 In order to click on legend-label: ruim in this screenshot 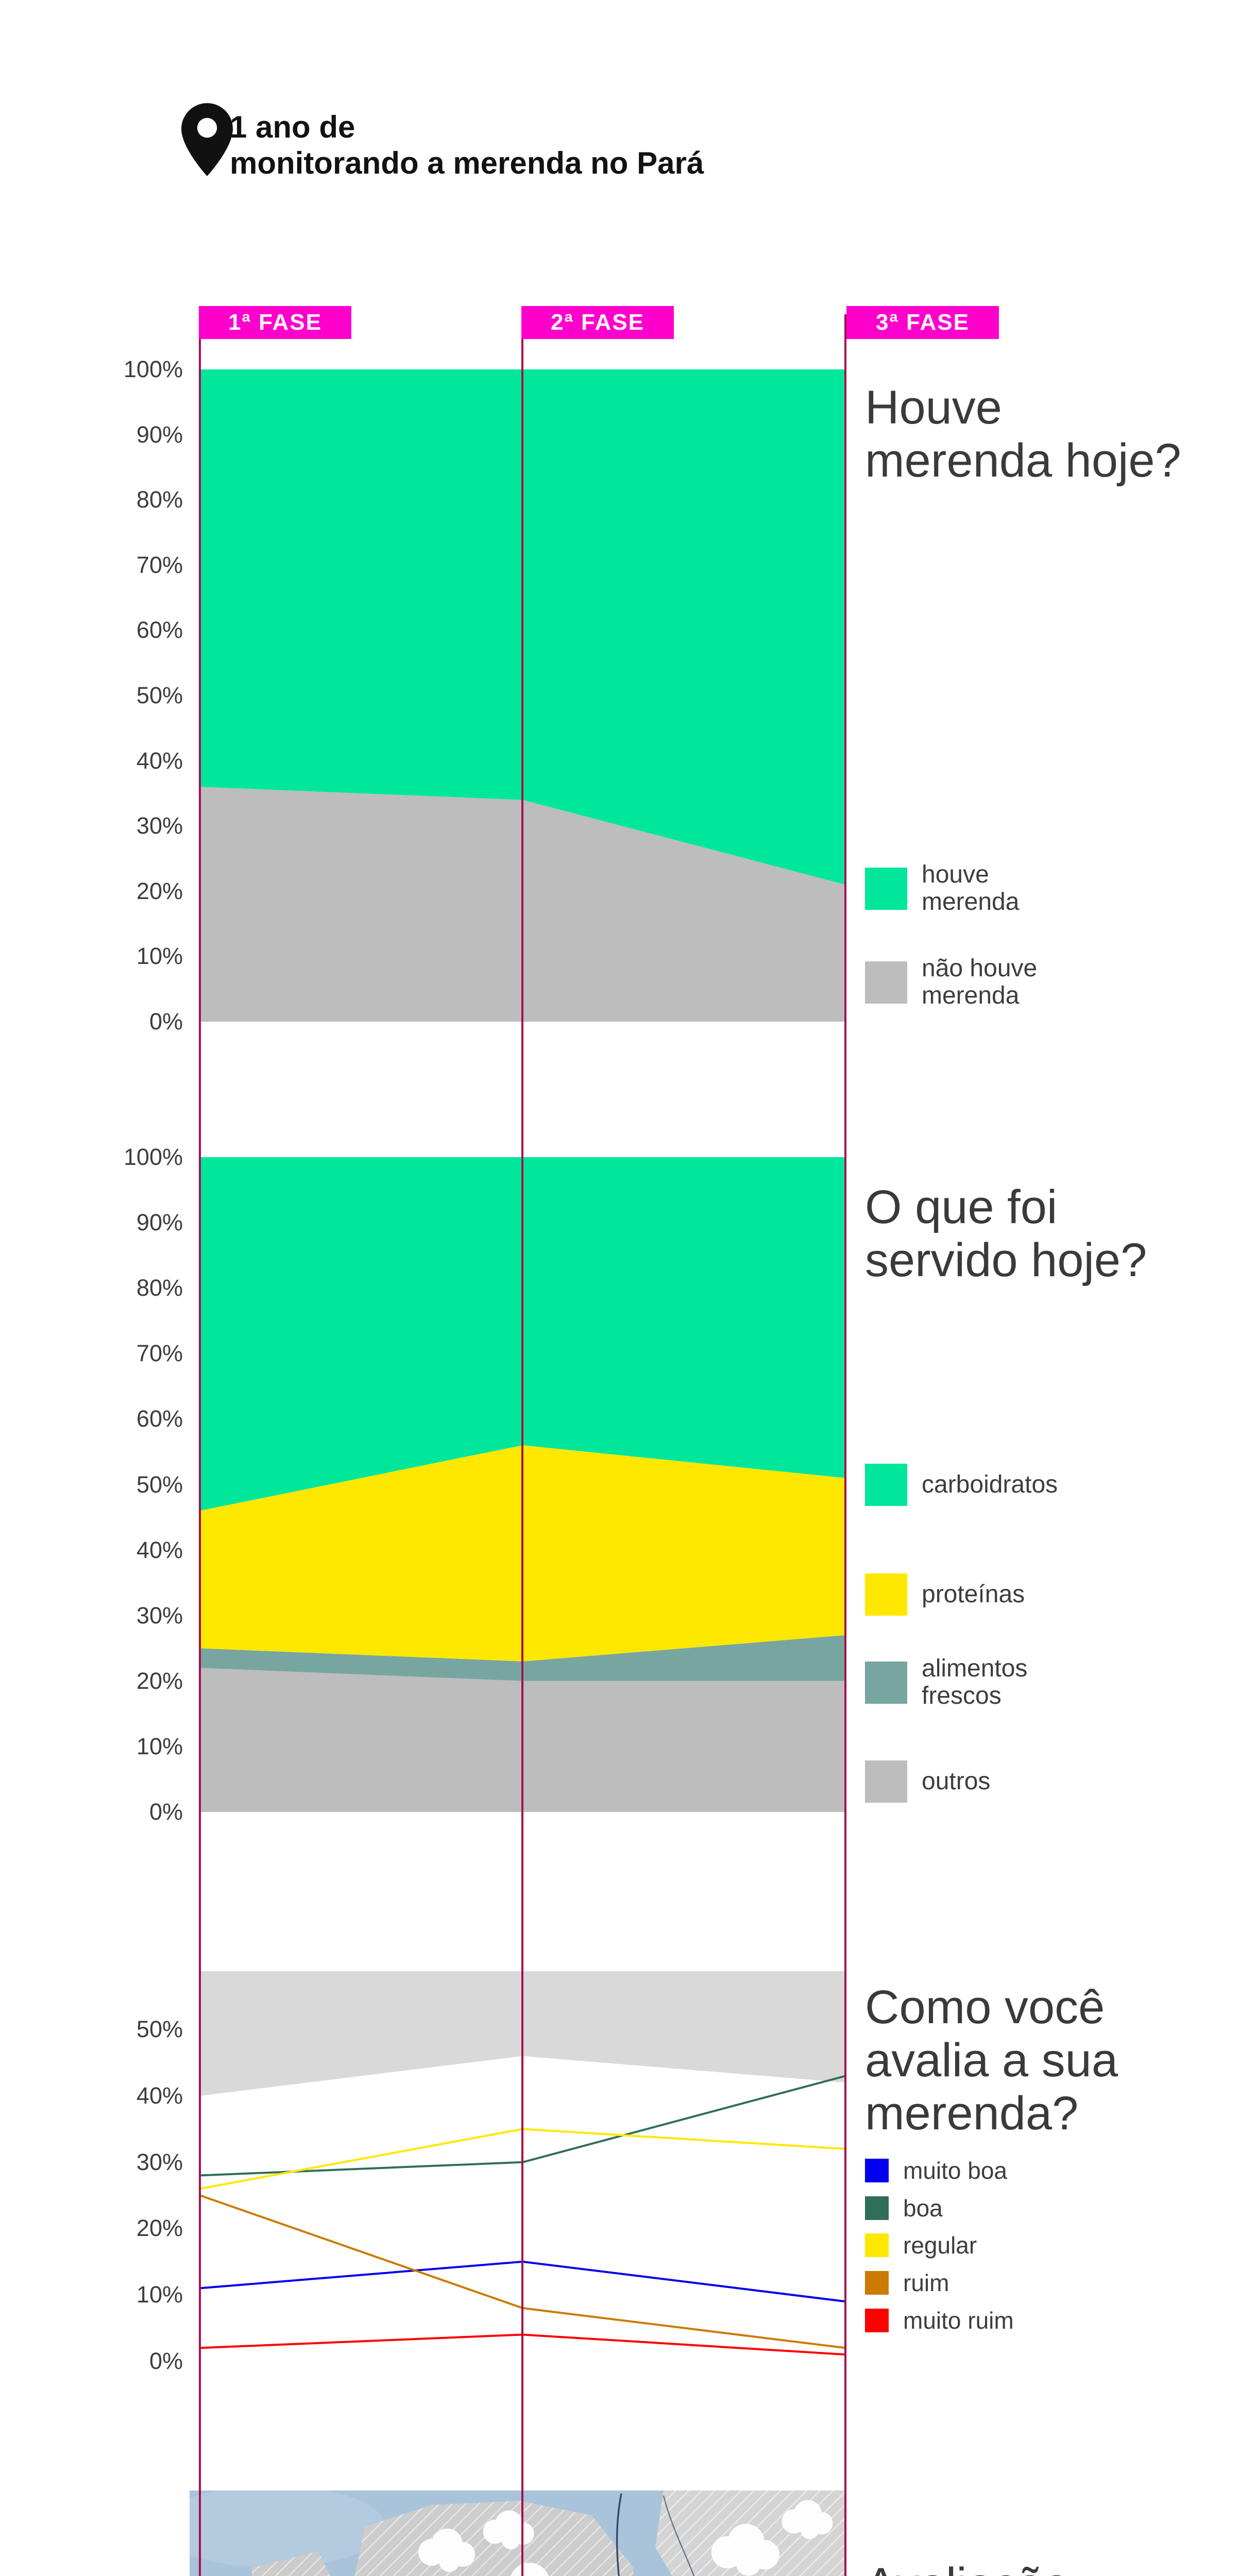, I will do `click(926, 2282)`.